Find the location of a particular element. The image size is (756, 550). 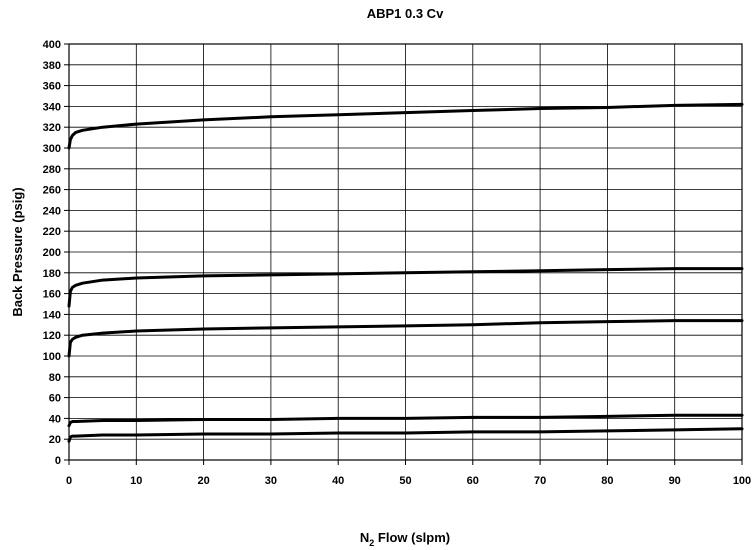

x-tick-label: 80 is located at coordinates (607, 481).